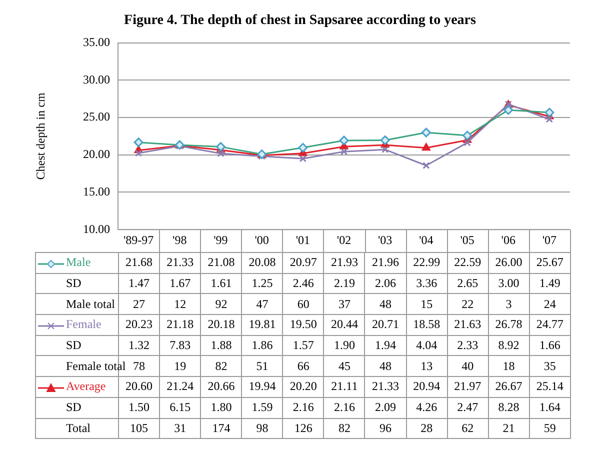 The image size is (590, 450). I want to click on text: 96, so click(386, 427).